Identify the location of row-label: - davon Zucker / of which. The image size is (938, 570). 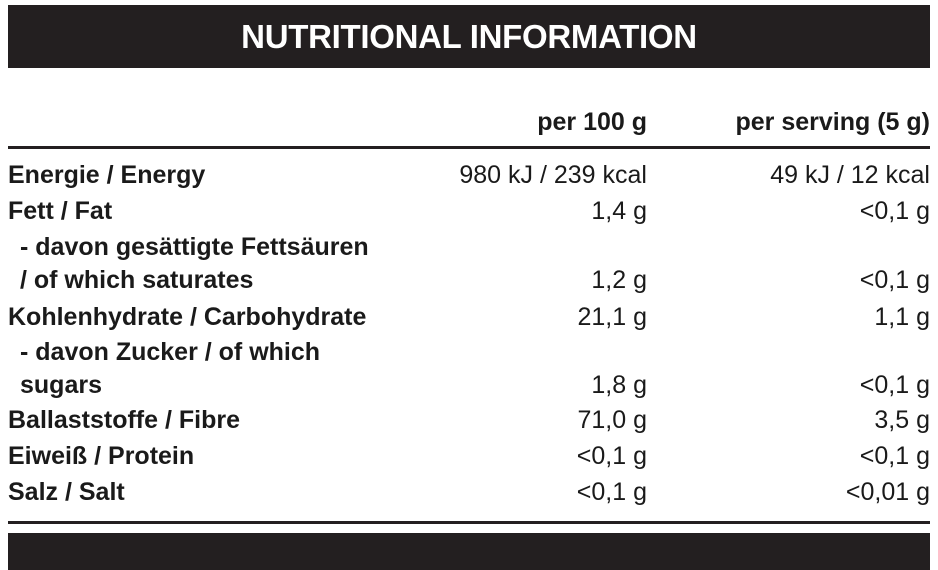
(170, 352).